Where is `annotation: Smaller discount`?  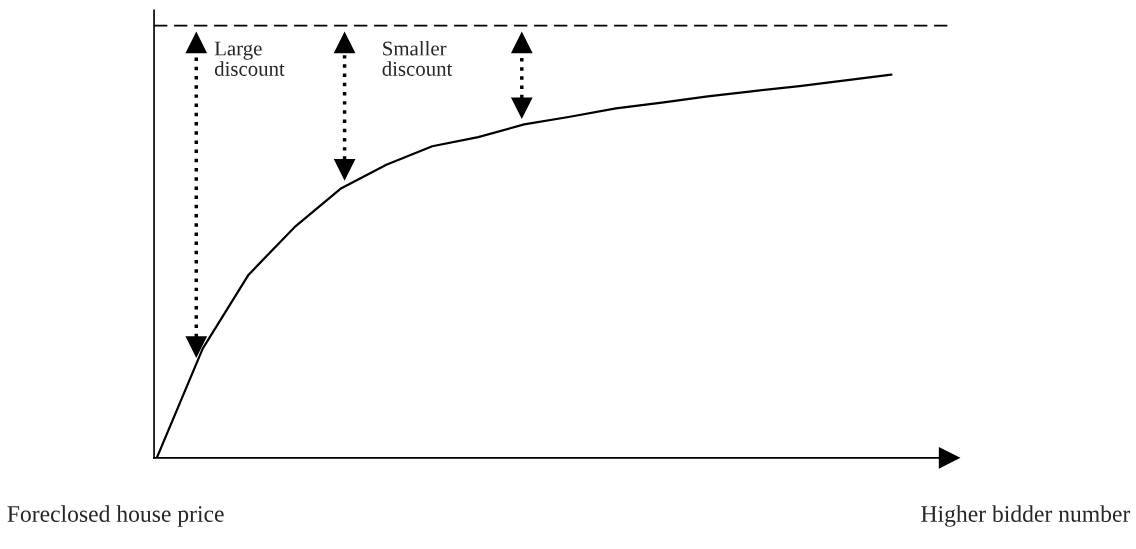 annotation: Smaller discount is located at coordinates (417, 58).